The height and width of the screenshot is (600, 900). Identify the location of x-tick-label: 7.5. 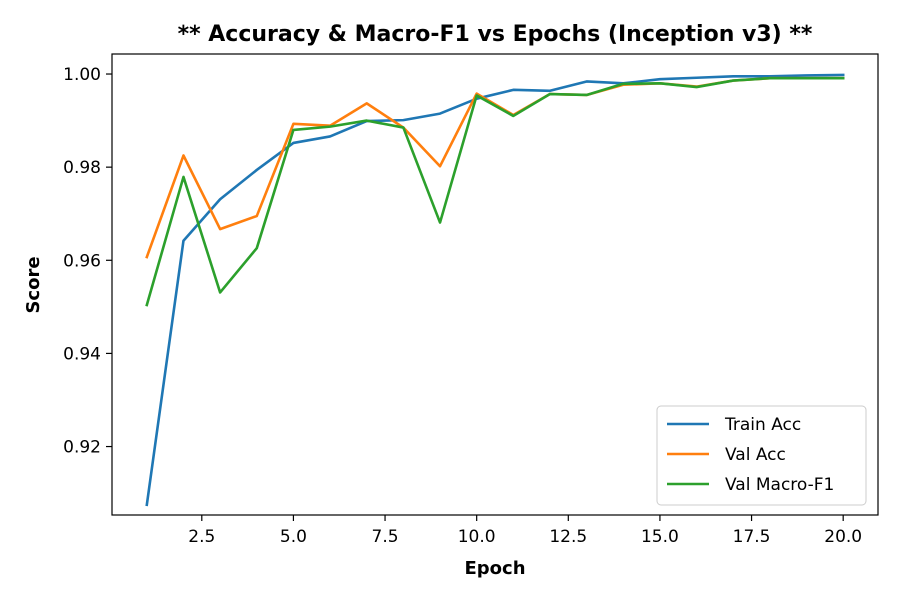
(385, 537).